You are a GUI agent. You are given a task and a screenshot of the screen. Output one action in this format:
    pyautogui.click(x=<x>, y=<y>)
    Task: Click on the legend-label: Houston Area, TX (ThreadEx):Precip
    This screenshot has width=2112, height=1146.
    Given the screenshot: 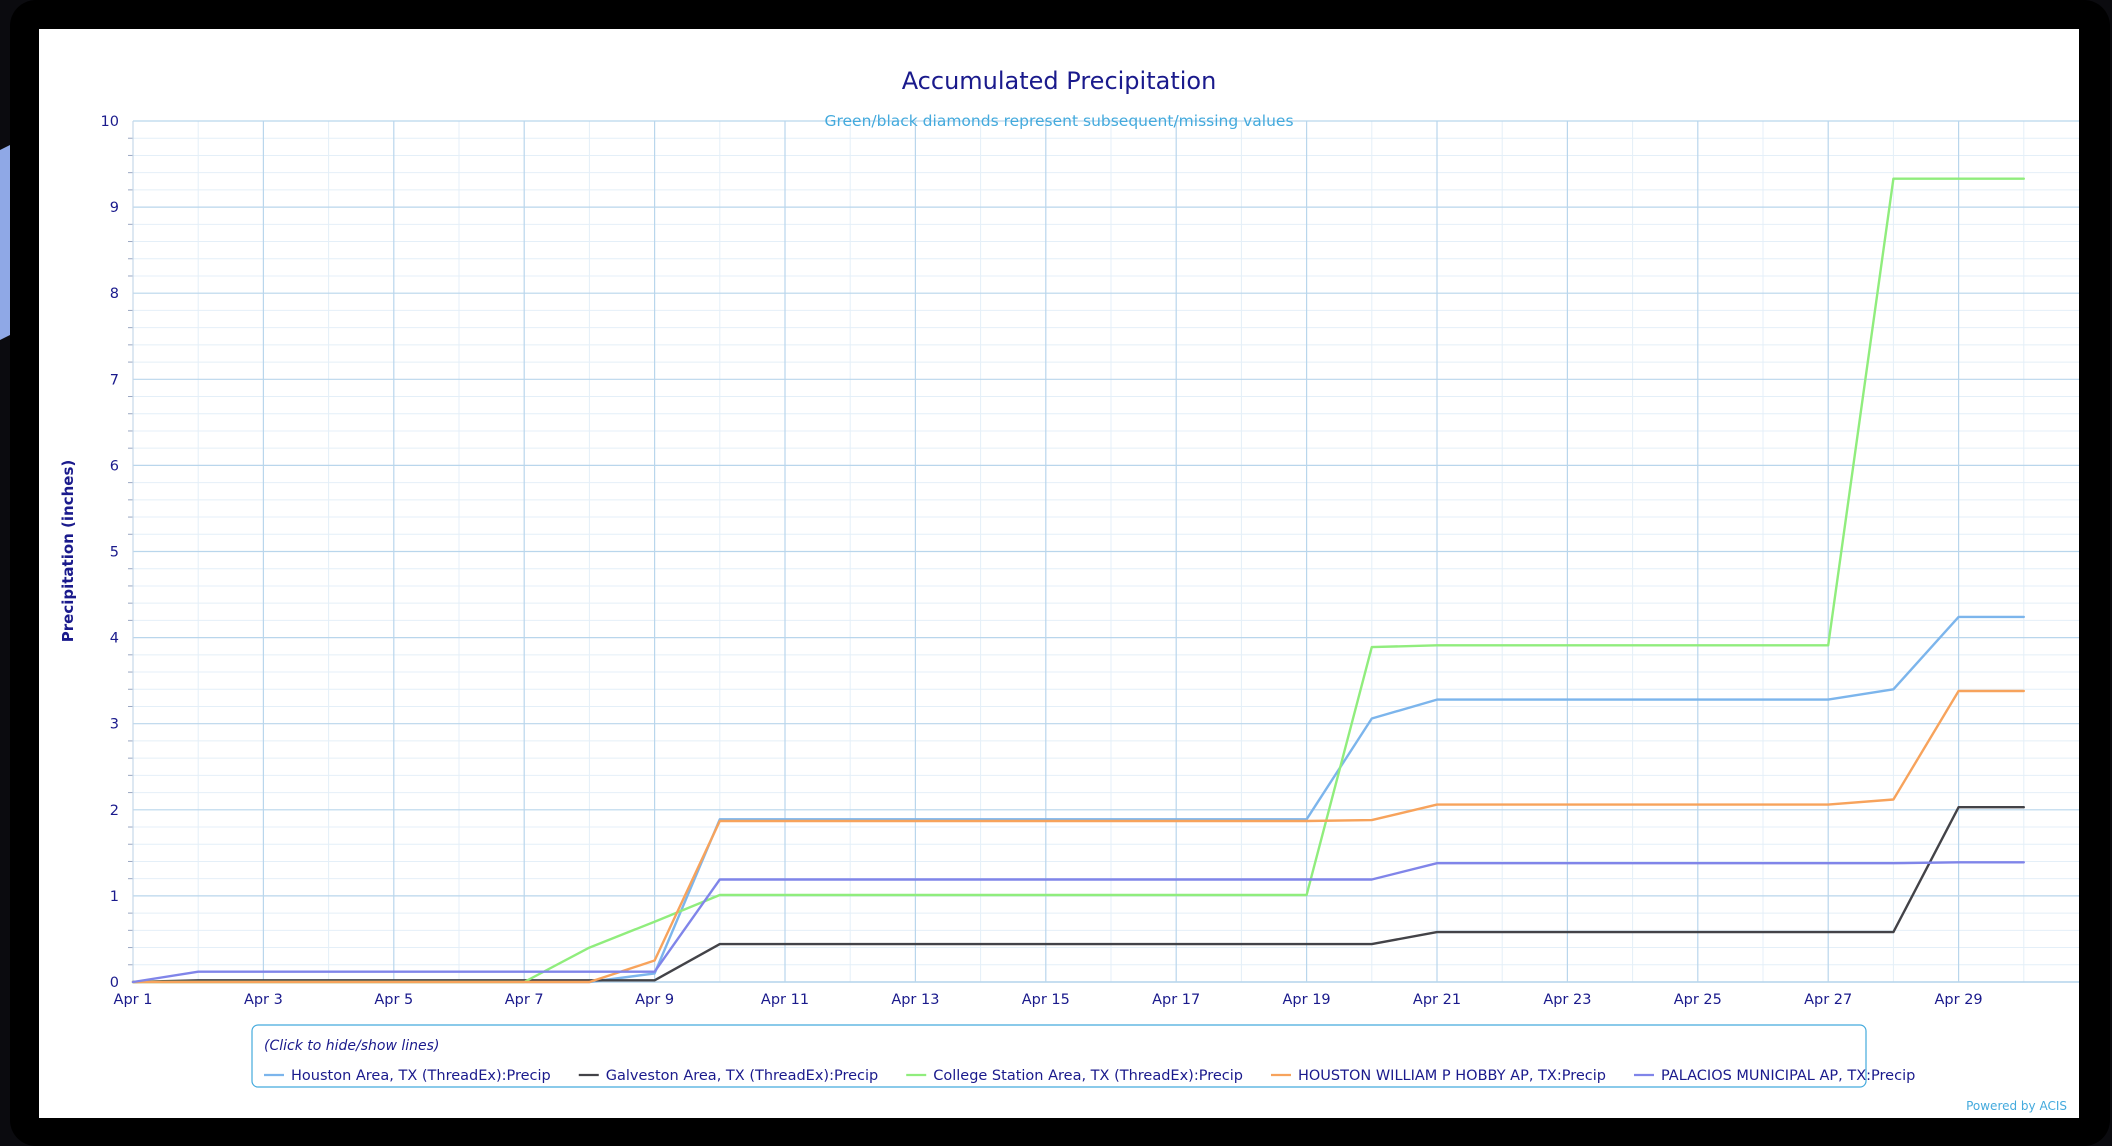 What is the action you would take?
    pyautogui.click(x=421, y=1076)
    